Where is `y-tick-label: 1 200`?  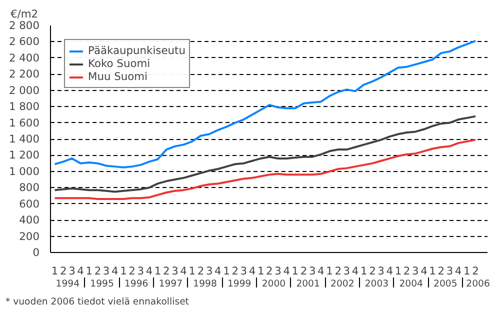 y-tick-label: 1 200 is located at coordinates (24, 155).